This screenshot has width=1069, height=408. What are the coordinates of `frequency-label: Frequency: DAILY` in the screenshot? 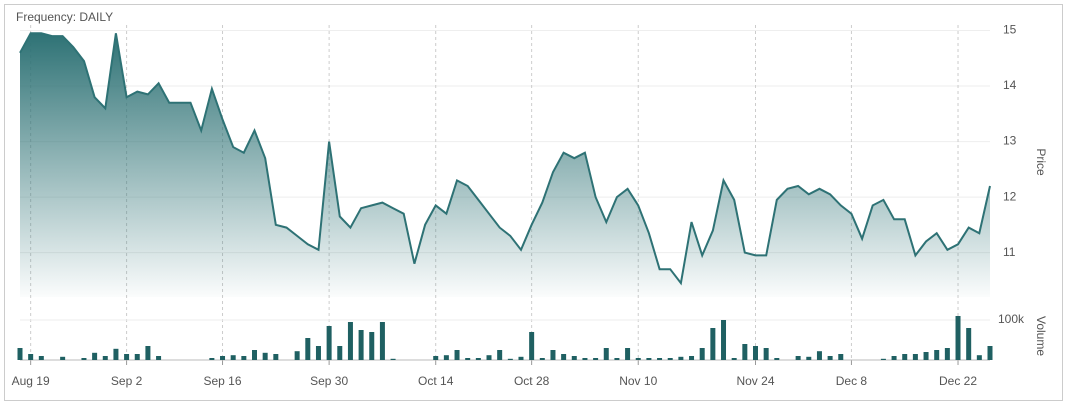 It's located at (64, 17).